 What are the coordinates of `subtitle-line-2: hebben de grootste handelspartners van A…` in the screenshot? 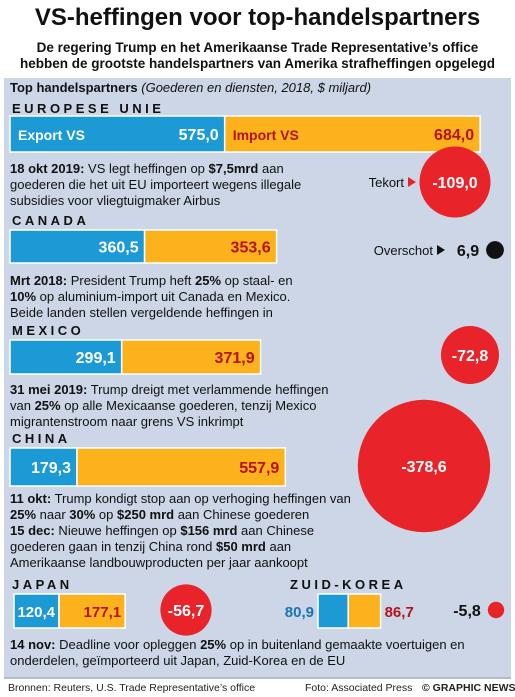 It's located at (257, 63).